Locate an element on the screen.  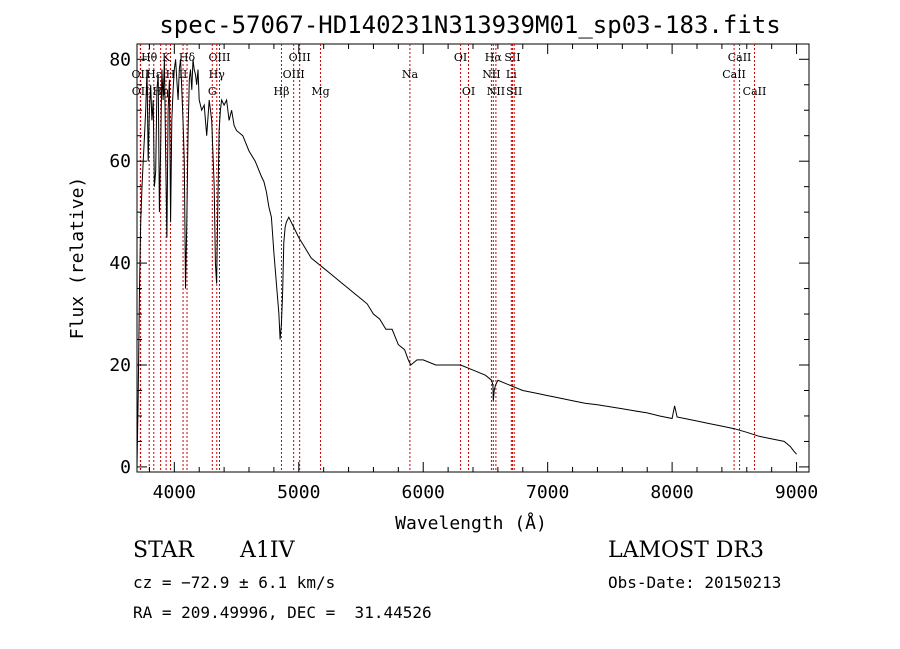
x-tick-label: 6000 is located at coordinates (423, 492).